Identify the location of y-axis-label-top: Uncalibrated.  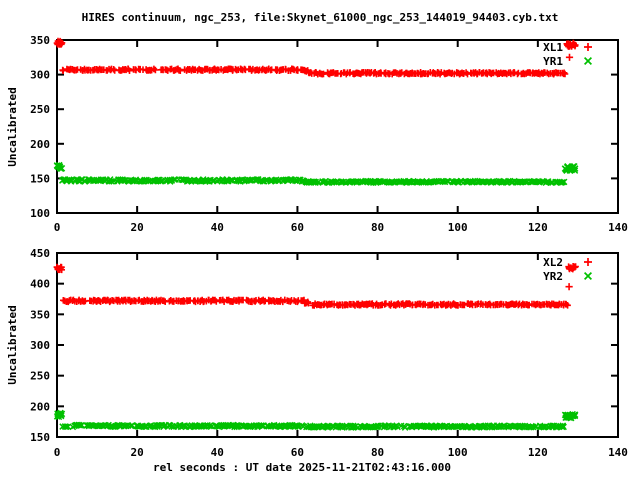
(12, 127).